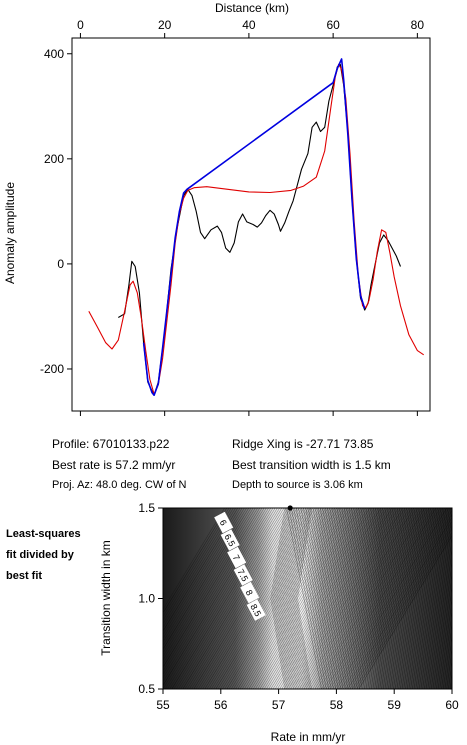 The width and height of the screenshot is (467, 745). Describe the element at coordinates (80, 25) in the screenshot. I see `x-tick-label: 0` at that location.